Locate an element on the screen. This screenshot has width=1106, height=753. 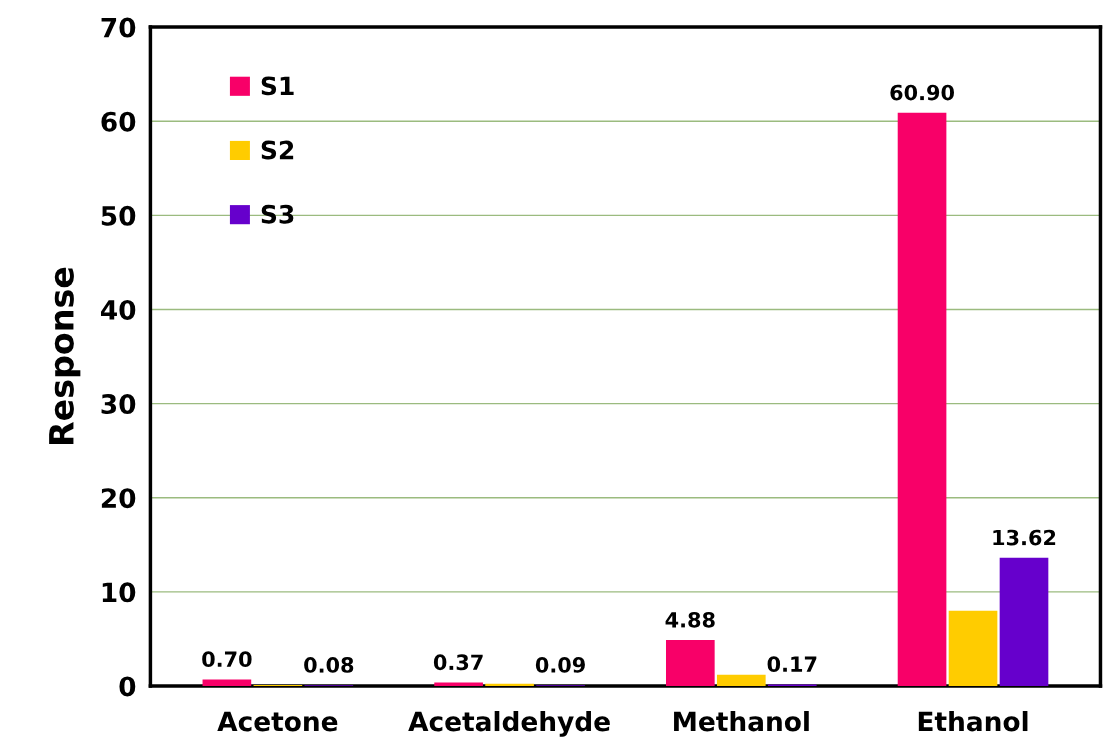
data-label: 0.37 is located at coordinates (458, 662).